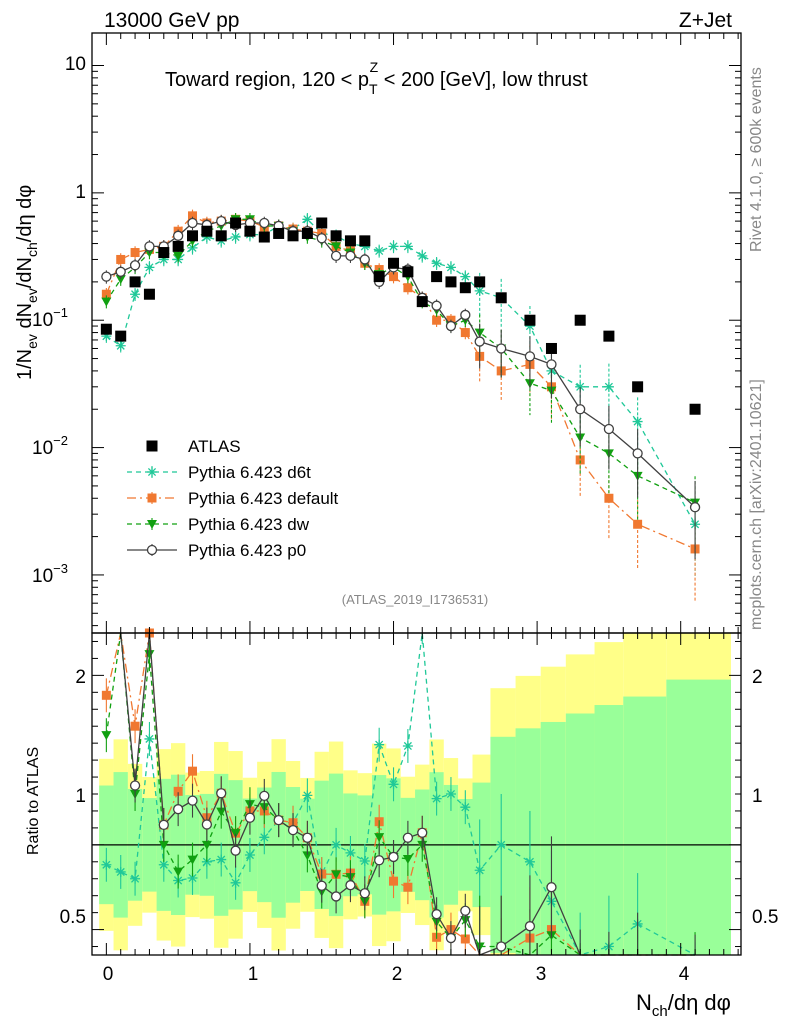 This screenshot has width=786, height=1024. Describe the element at coordinates (249, 472) in the screenshot. I see `legend-label-d6t: Pythia 6.423 d6t` at that location.